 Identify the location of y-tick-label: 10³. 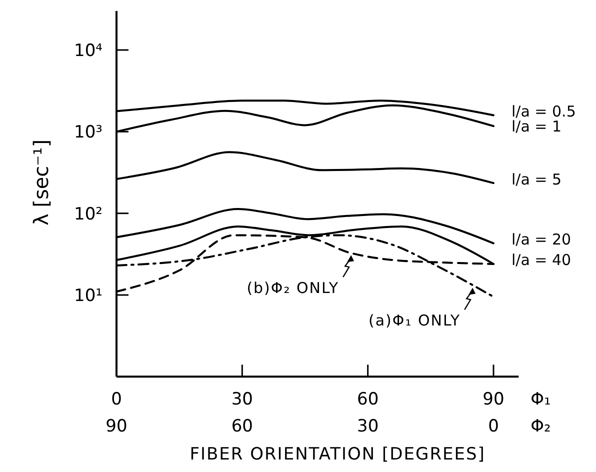
(88, 132).